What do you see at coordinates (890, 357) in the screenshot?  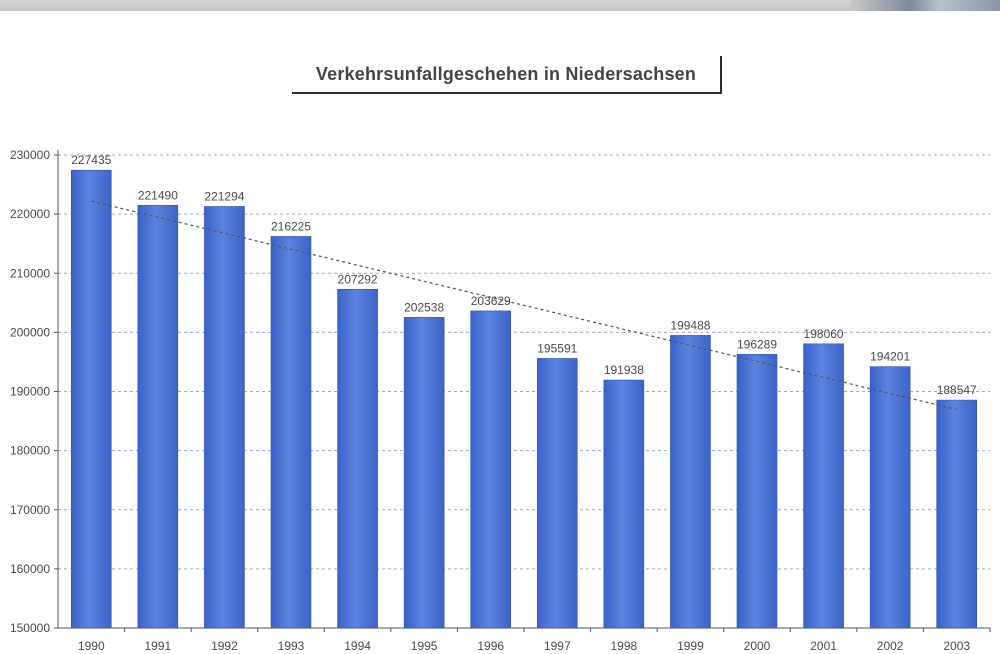 I see `value-label-2002: 194201` at bounding box center [890, 357].